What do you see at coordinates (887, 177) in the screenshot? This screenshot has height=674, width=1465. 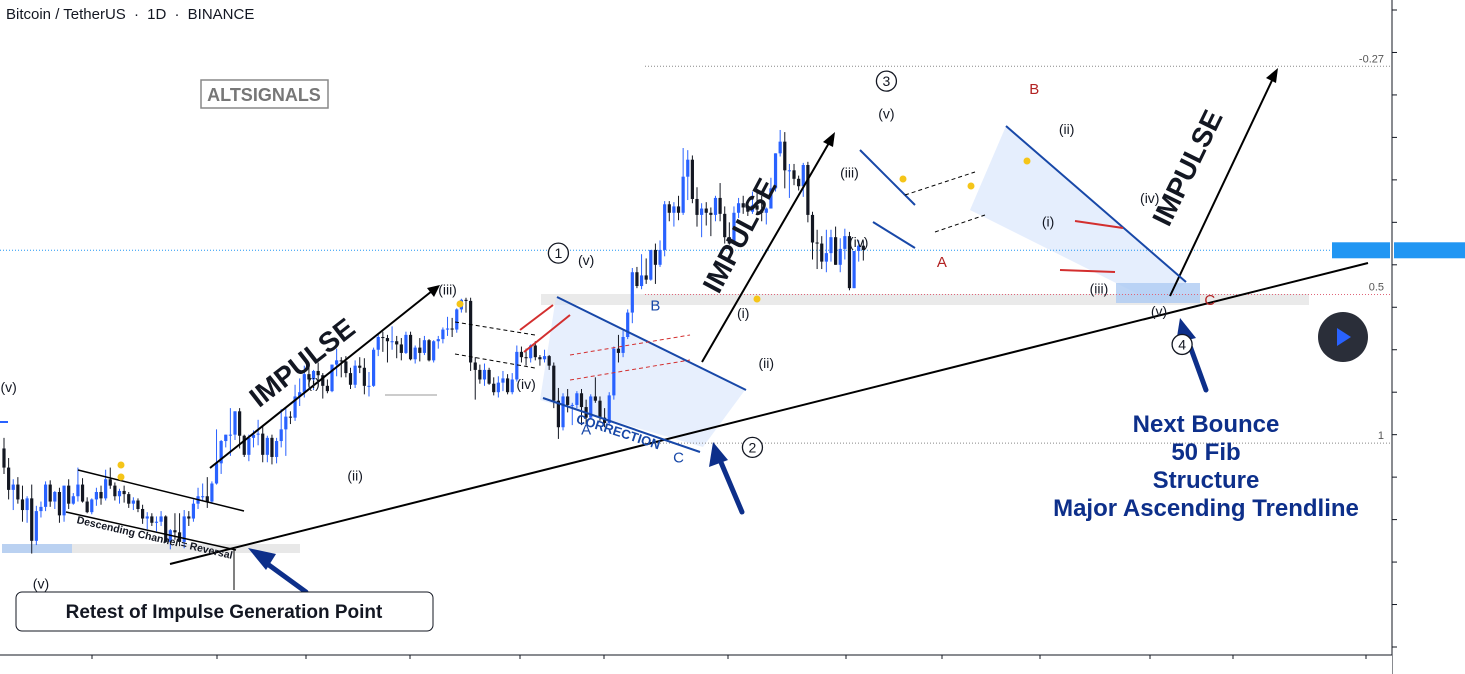 I see `wave-a-channel-upper` at bounding box center [887, 177].